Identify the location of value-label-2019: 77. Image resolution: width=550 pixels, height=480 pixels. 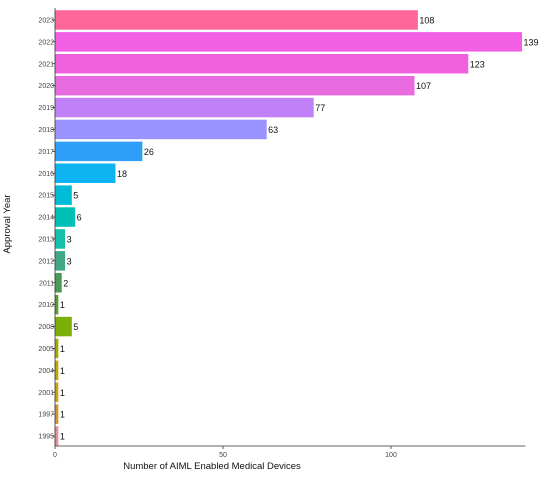
(320, 108).